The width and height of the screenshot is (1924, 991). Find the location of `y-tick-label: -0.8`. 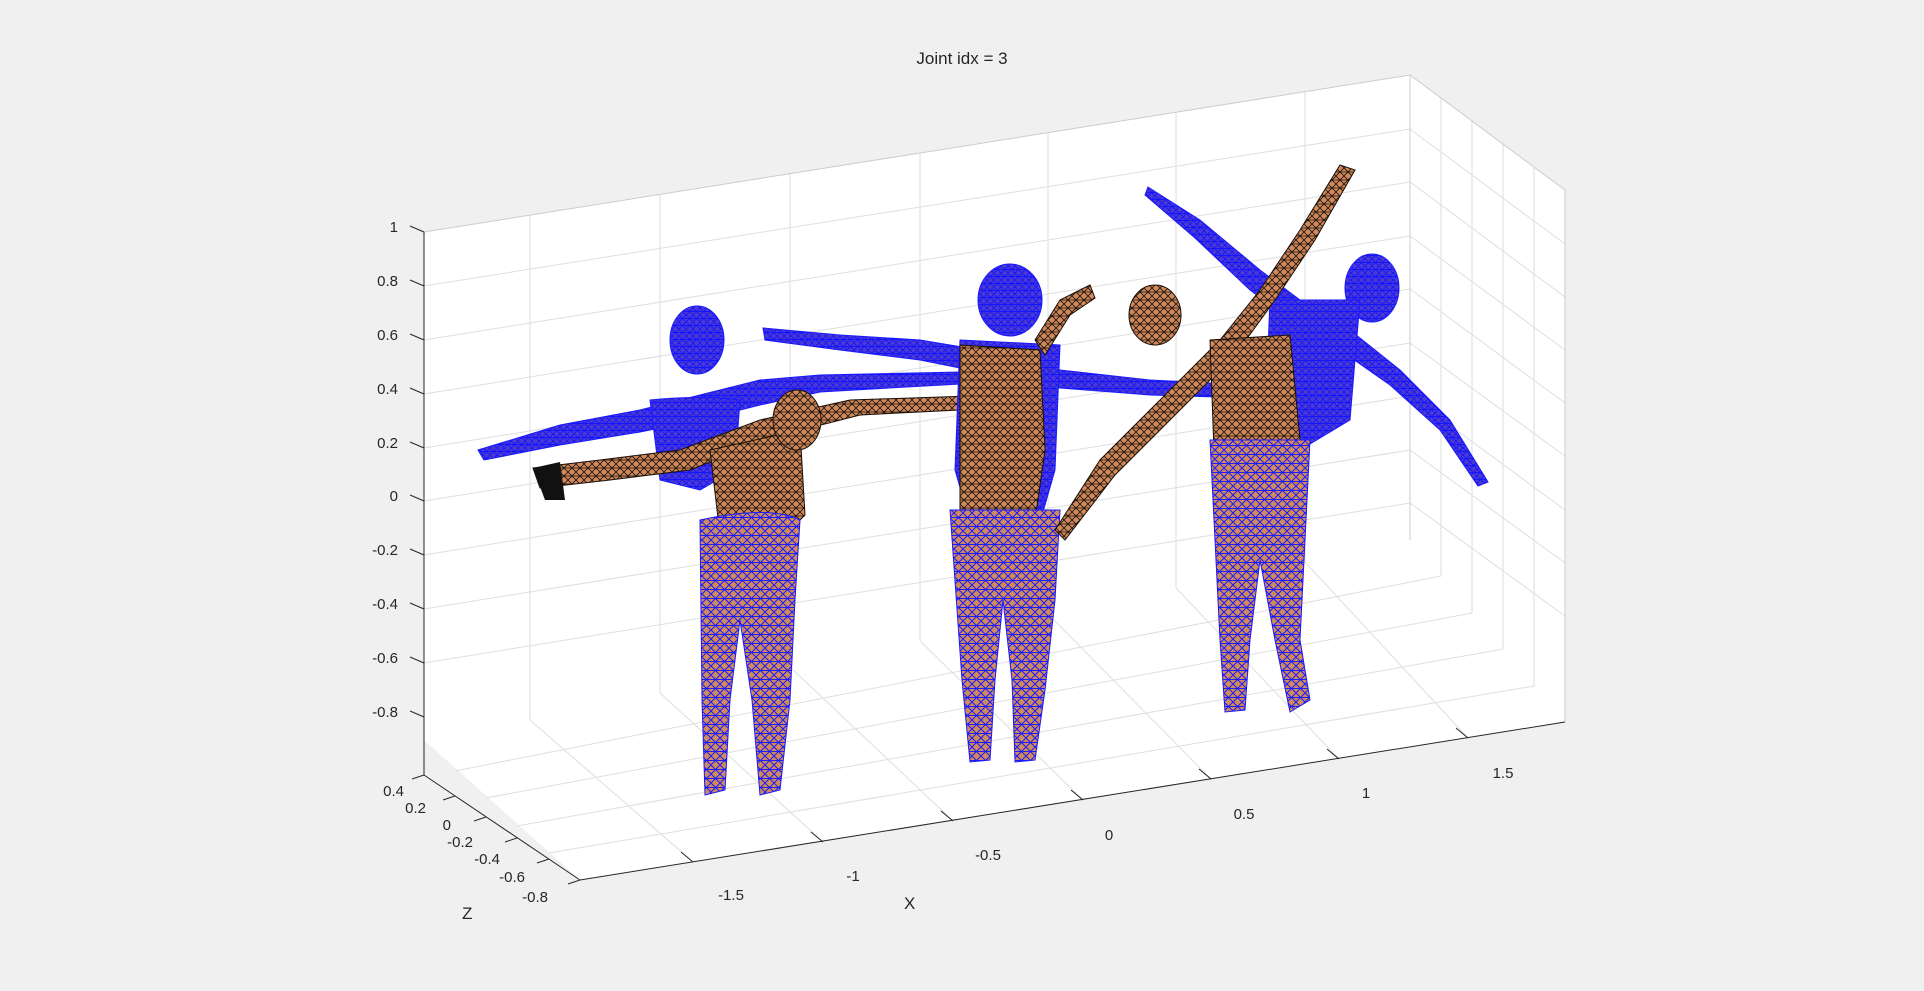

y-tick-label: -0.8 is located at coordinates (385, 712).